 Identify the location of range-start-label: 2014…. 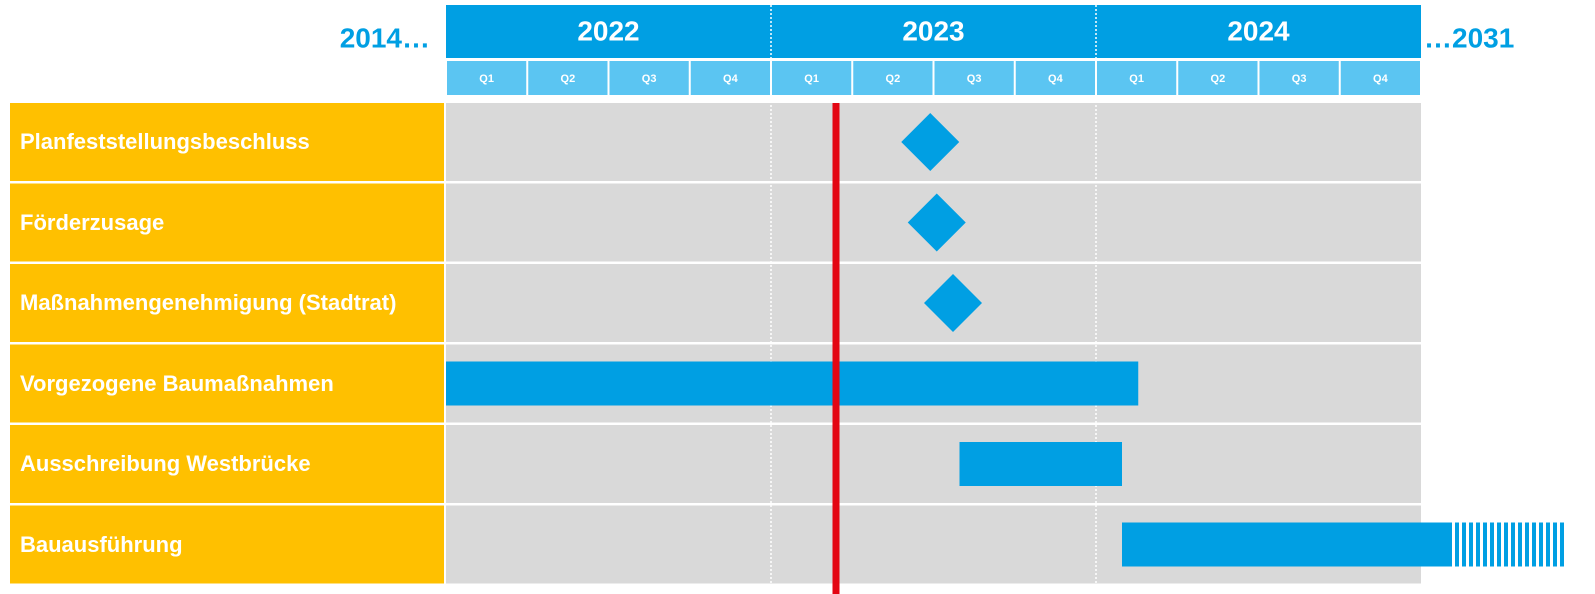
(385, 37).